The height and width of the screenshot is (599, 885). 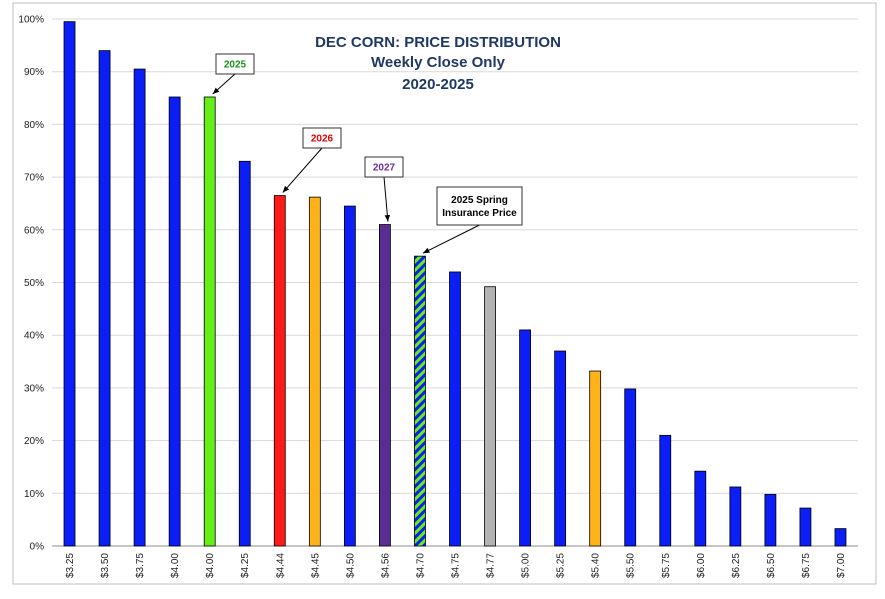 I want to click on x-tick-label: $4.77, so click(x=491, y=565).